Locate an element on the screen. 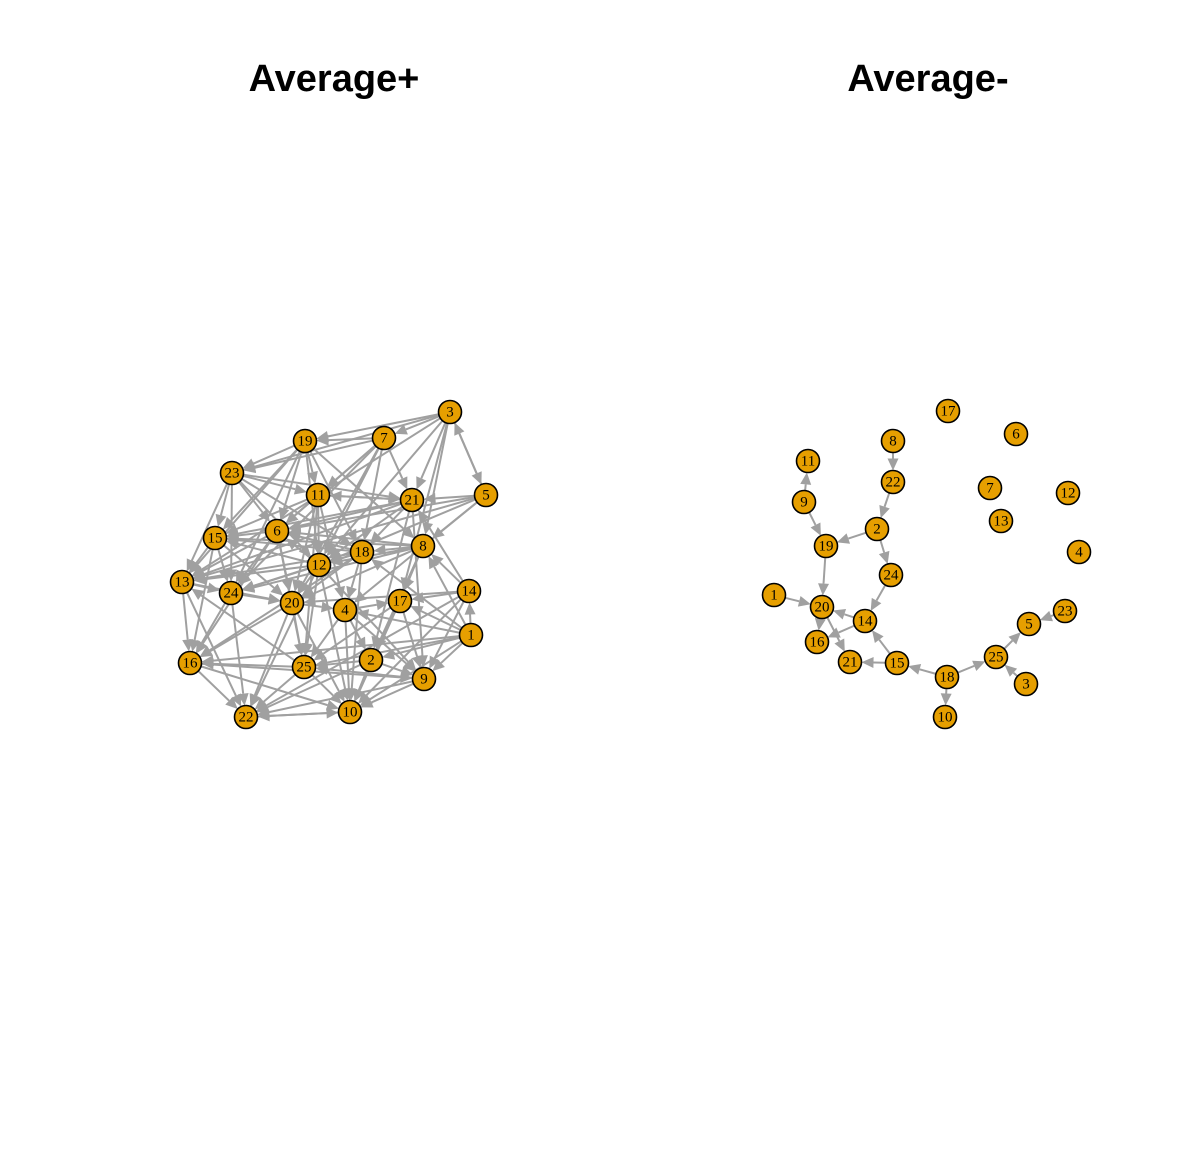 The width and height of the screenshot is (1186, 1168). node-5: 5 is located at coordinates (1029, 624).